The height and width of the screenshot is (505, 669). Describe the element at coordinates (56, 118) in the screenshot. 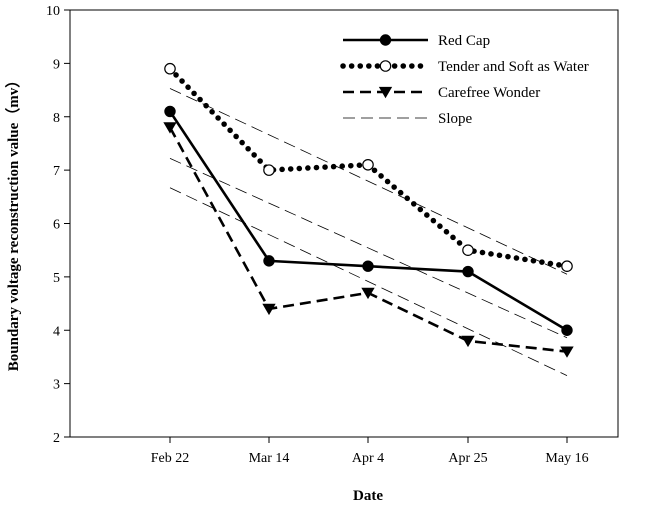

I see `y-tick-label: 8` at that location.